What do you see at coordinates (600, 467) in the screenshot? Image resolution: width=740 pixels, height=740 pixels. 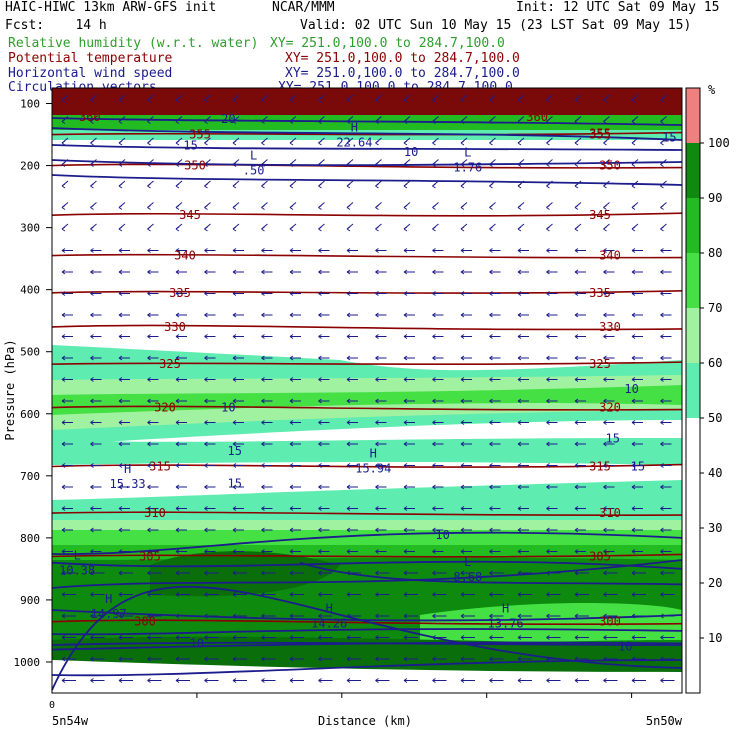 I see `theta-contour-label: 315` at bounding box center [600, 467].